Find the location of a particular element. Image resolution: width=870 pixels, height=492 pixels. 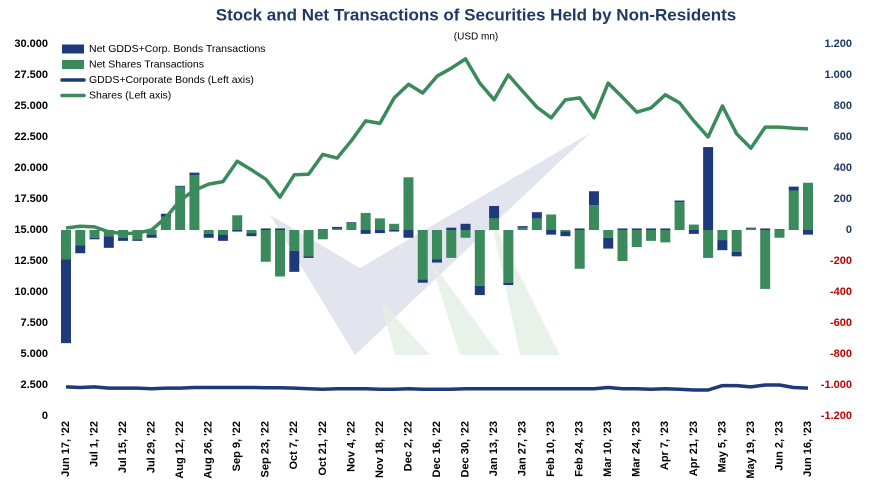

x-tick-label: Jun 2, '23 is located at coordinates (779, 446).